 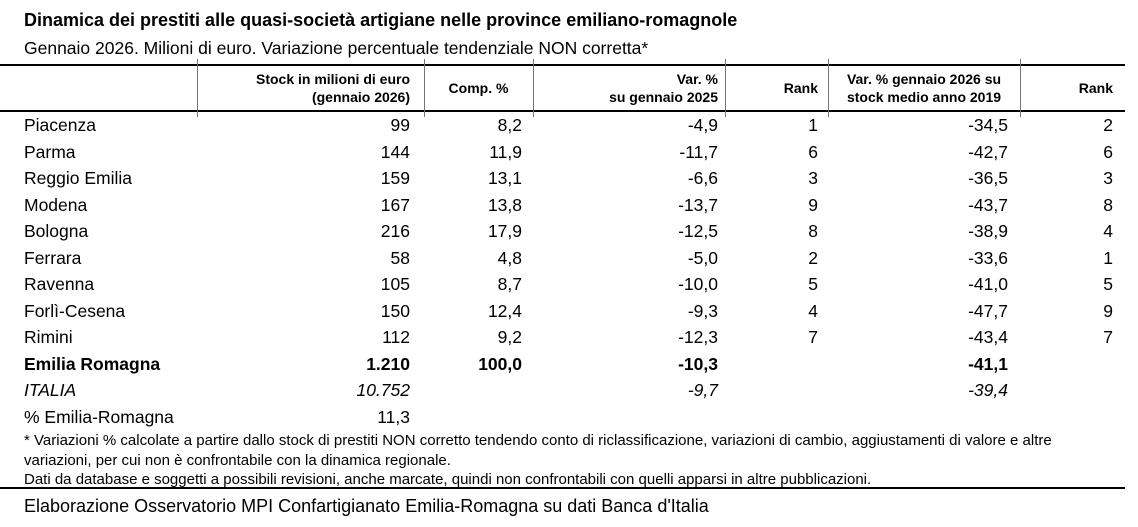 What do you see at coordinates (562, 390) in the screenshot?
I see `table-row: ITALIA 10.752 -9,7 -39,4` at bounding box center [562, 390].